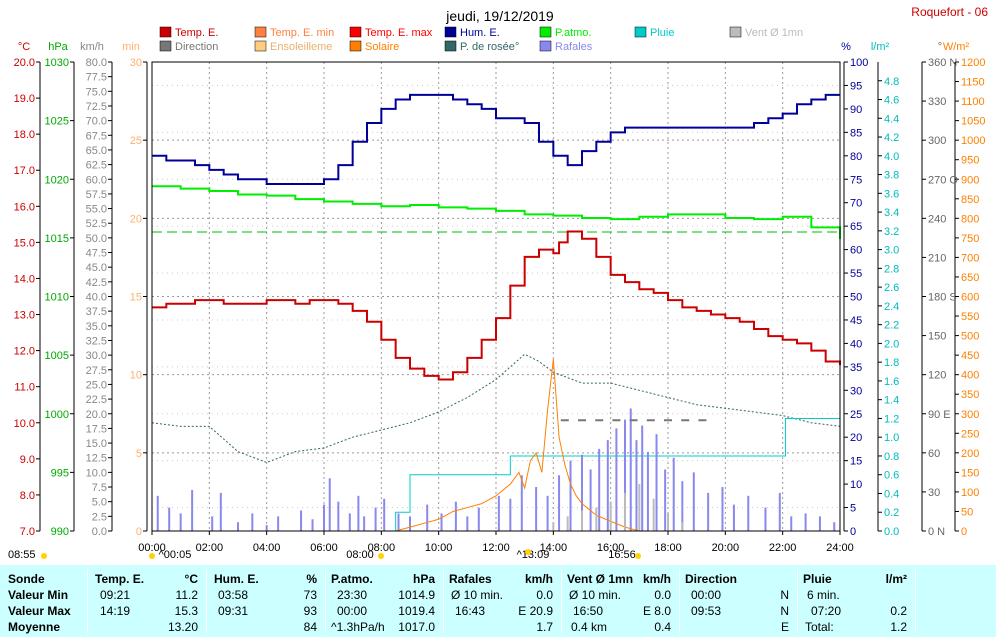 The width and height of the screenshot is (996, 637). What do you see at coordinates (936, 532) in the screenshot?
I see `tick-label-direction_deg: 0 N` at bounding box center [936, 532].